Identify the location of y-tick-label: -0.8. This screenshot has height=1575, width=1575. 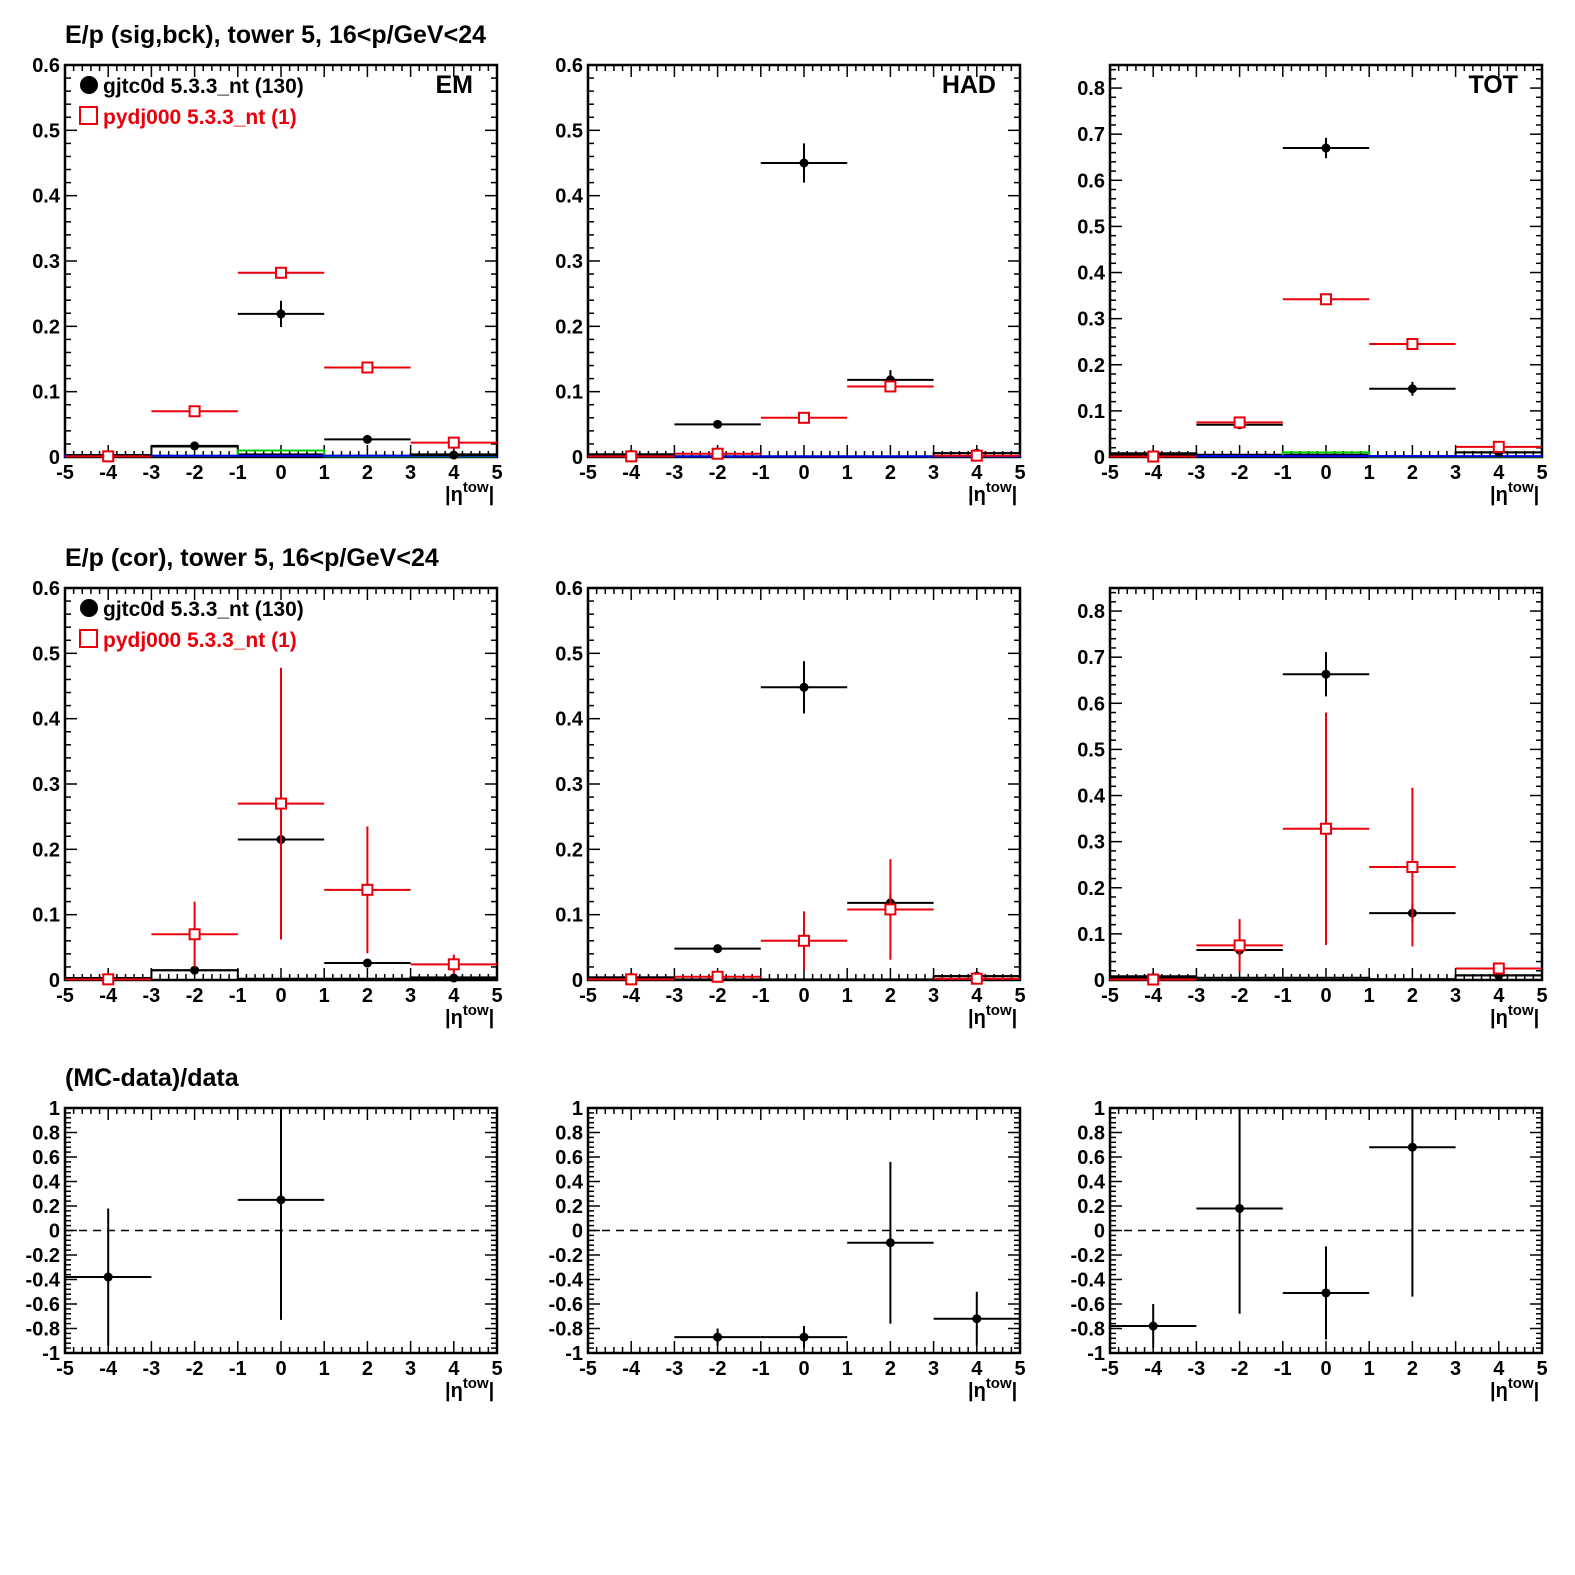
(566, 1330).